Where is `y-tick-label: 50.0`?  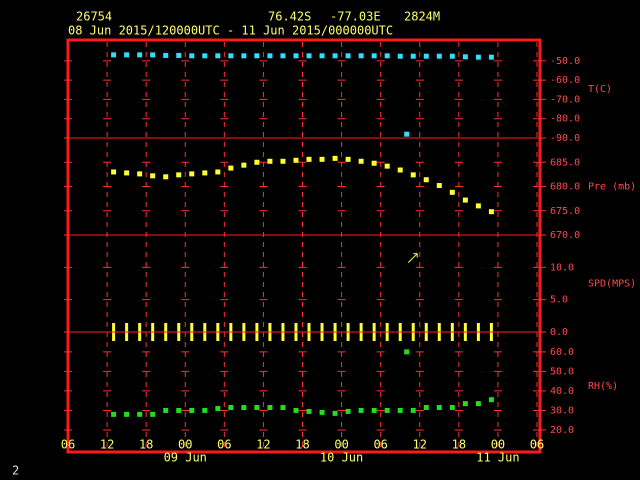 y-tick-label: 50.0 is located at coordinates (562, 371).